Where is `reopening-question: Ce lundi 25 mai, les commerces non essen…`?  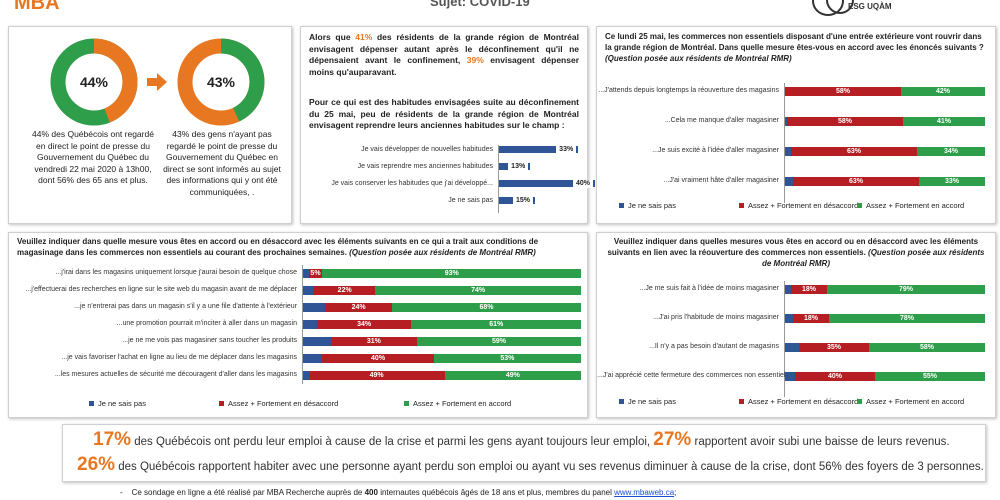
reopening-question: Ce lundi 25 mai, les commerces non essen… is located at coordinates (794, 47).